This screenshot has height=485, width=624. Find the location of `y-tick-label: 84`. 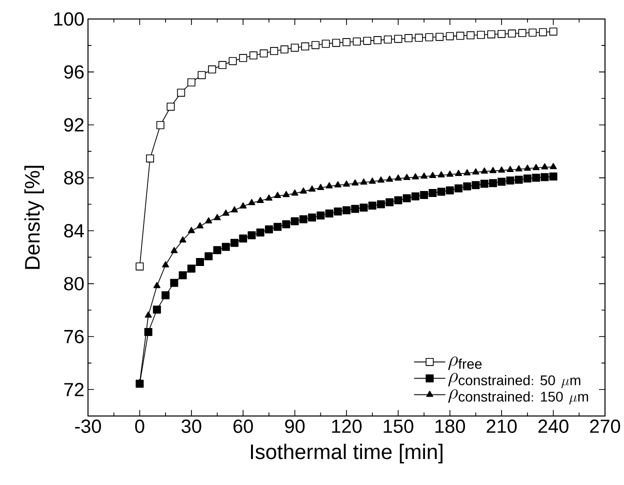

y-tick-label: 84 is located at coordinates (74, 231).